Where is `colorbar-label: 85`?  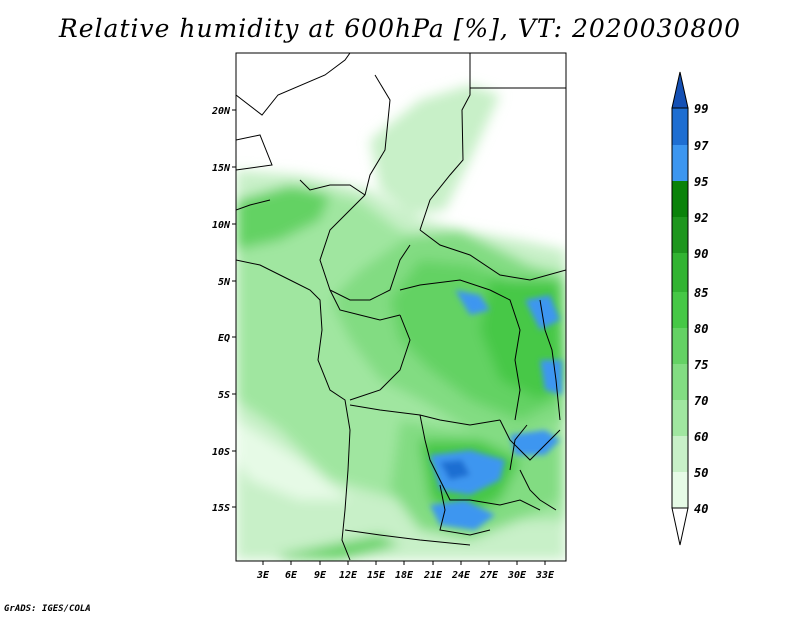 colorbar-label: 85 is located at coordinates (701, 293).